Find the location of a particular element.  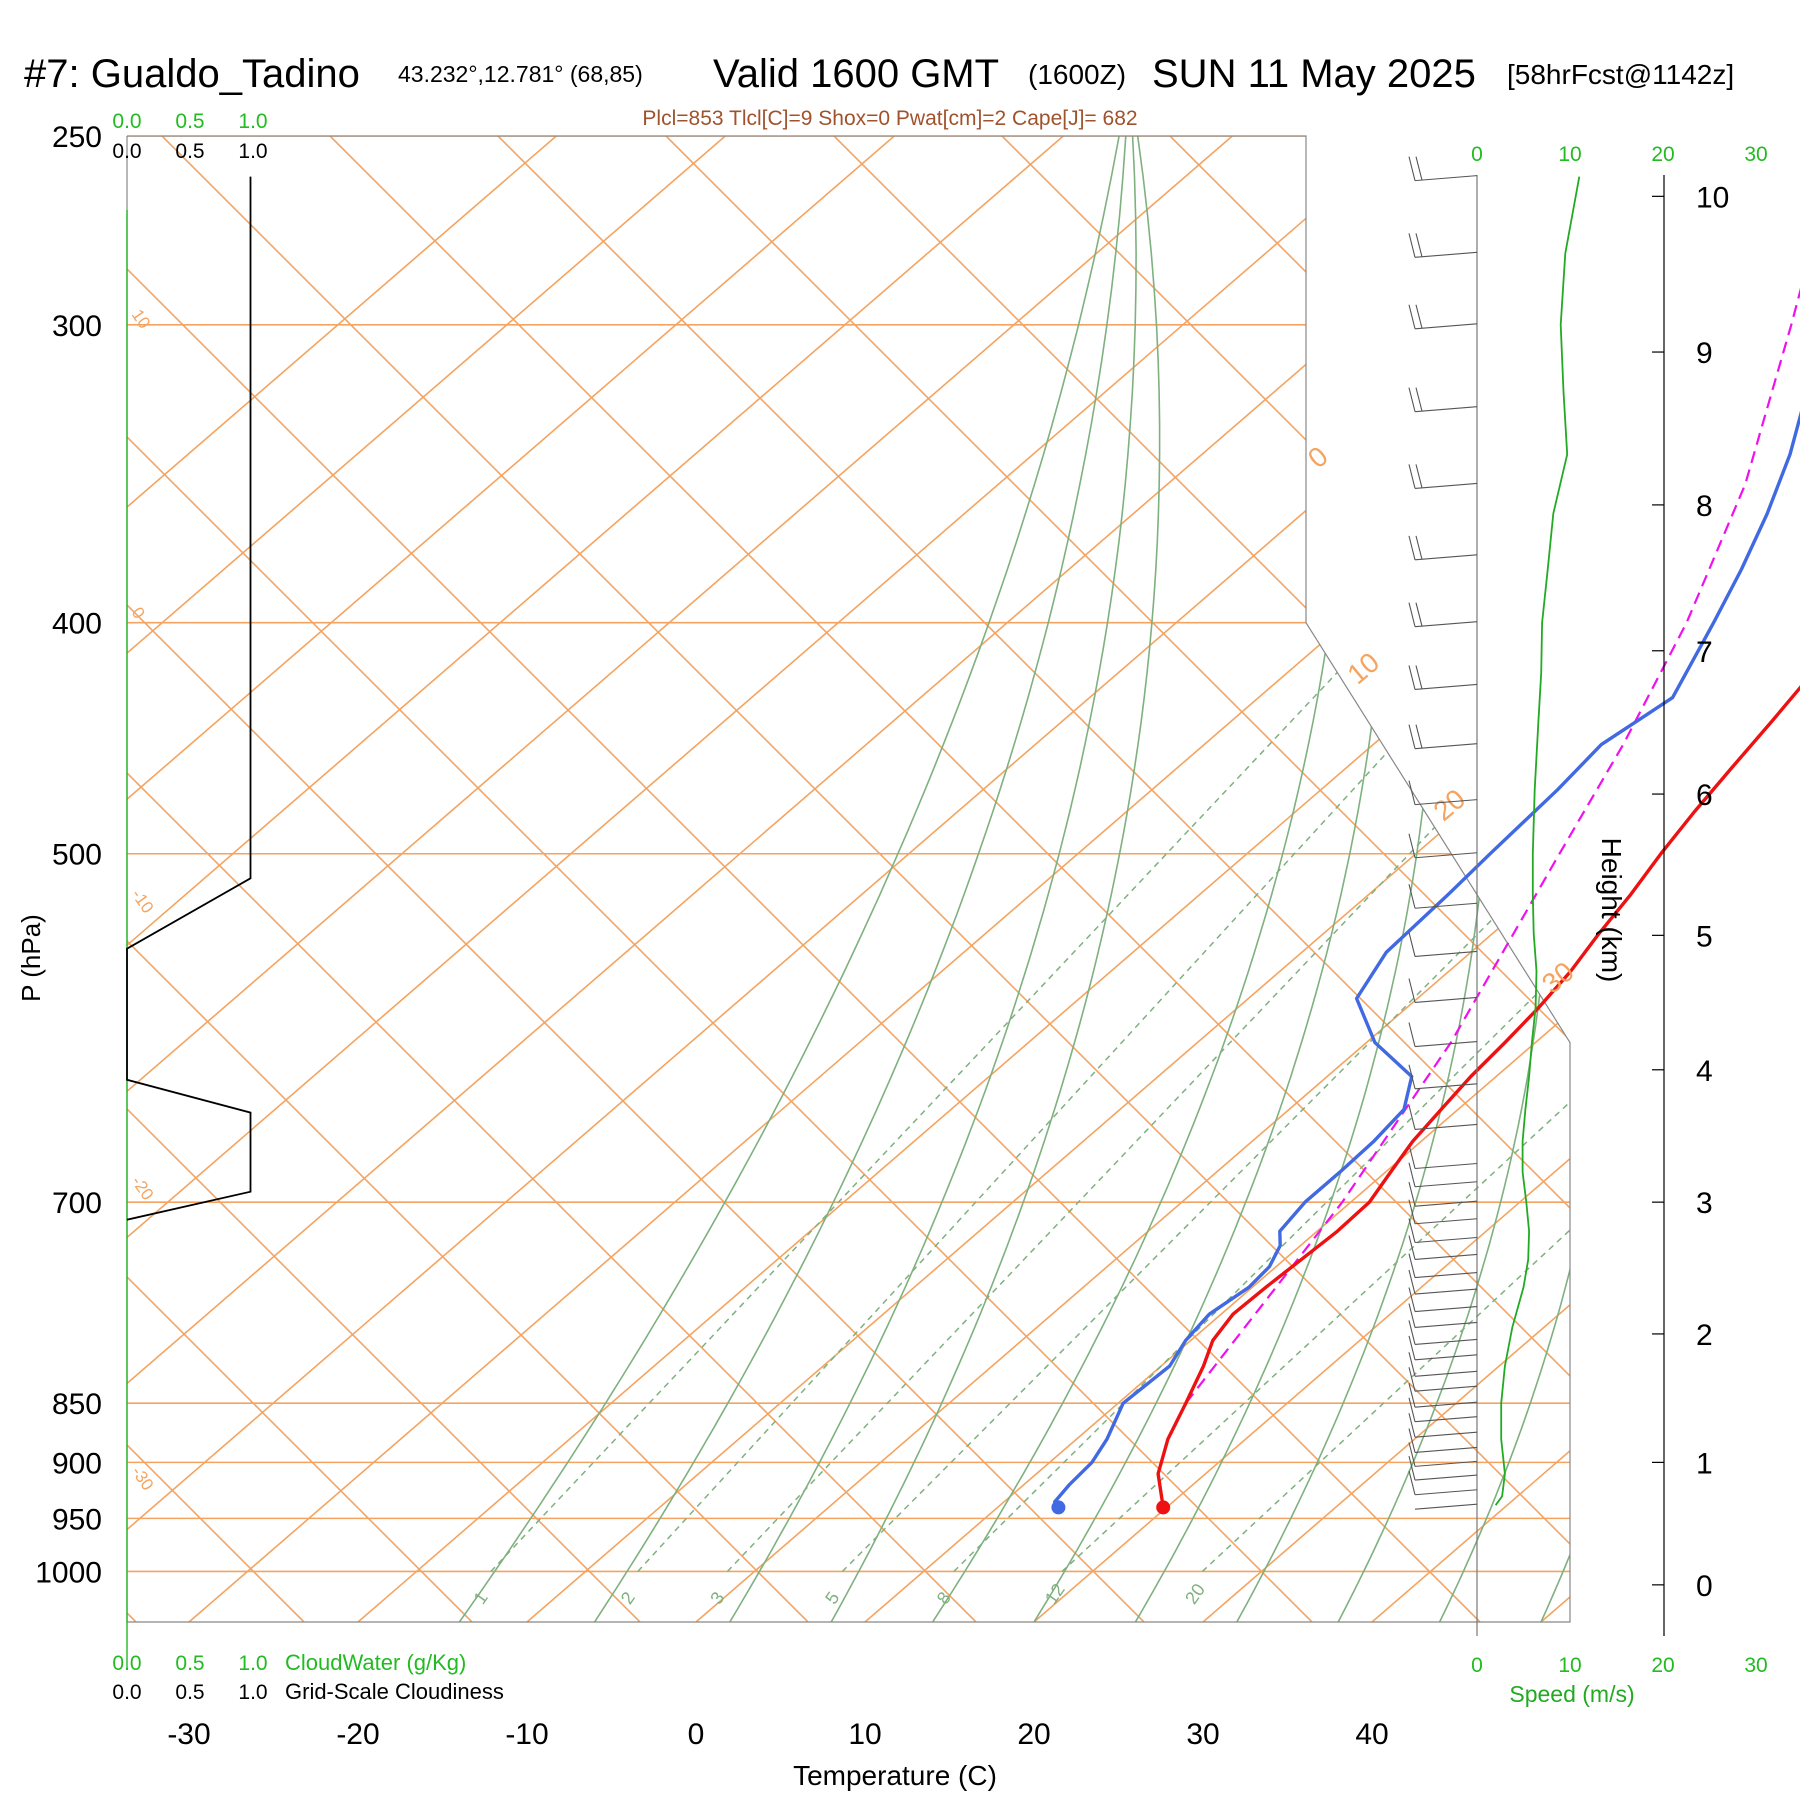

height-tick-label: 1 is located at coordinates (1704, 1463).